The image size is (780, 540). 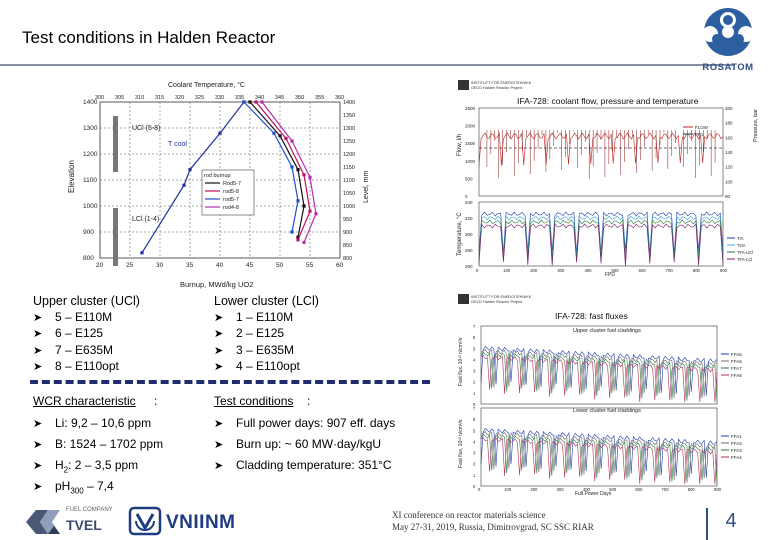 What do you see at coordinates (265, 349) in the screenshot?
I see `lower-item-text: 3 – E635M` at bounding box center [265, 349].